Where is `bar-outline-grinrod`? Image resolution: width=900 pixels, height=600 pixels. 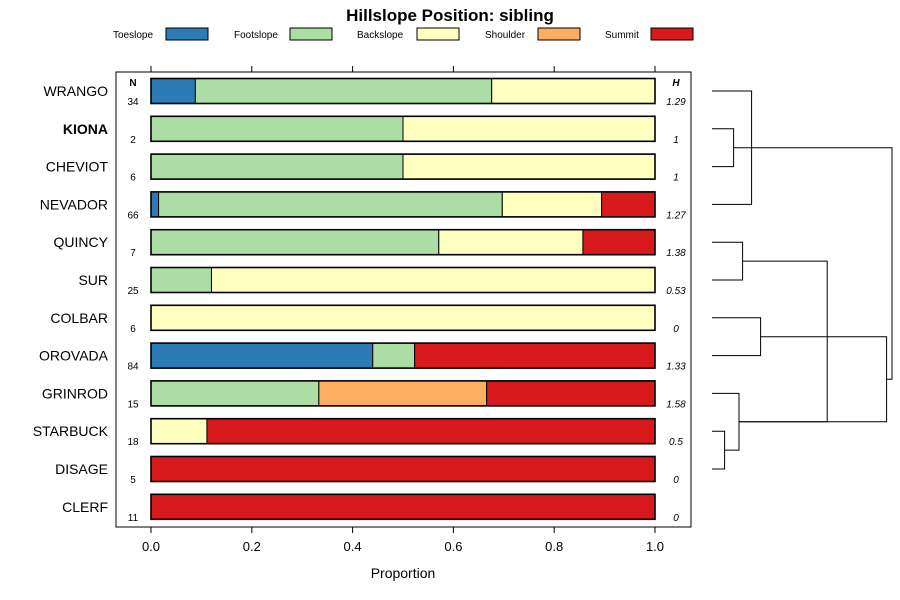 bar-outline-grinrod is located at coordinates (403, 393).